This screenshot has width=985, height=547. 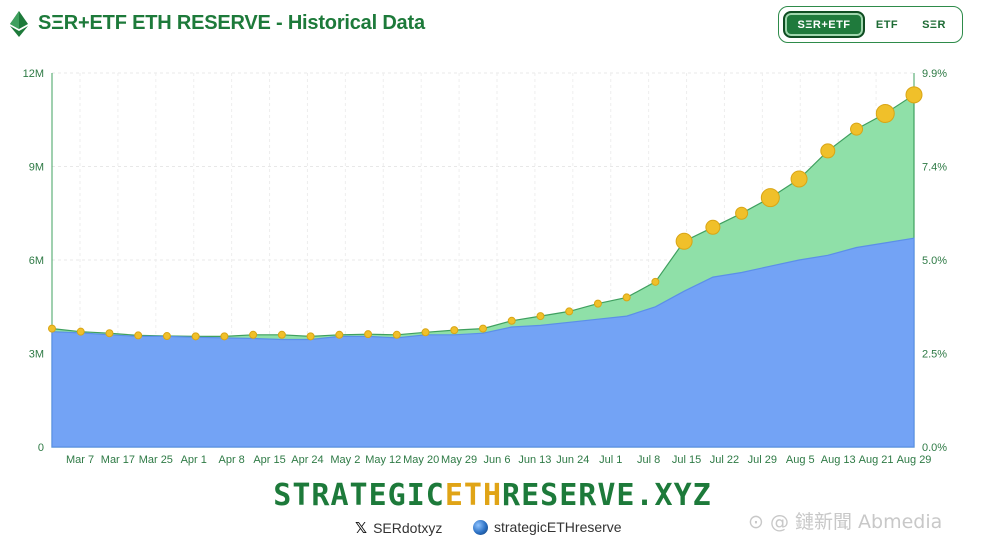 I want to click on x-tick-label: Mar 17, so click(x=118, y=460).